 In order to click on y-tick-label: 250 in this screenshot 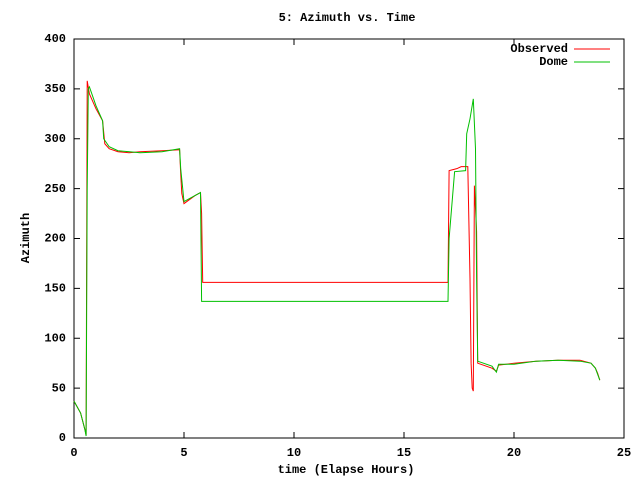, I will do `click(55, 189)`.